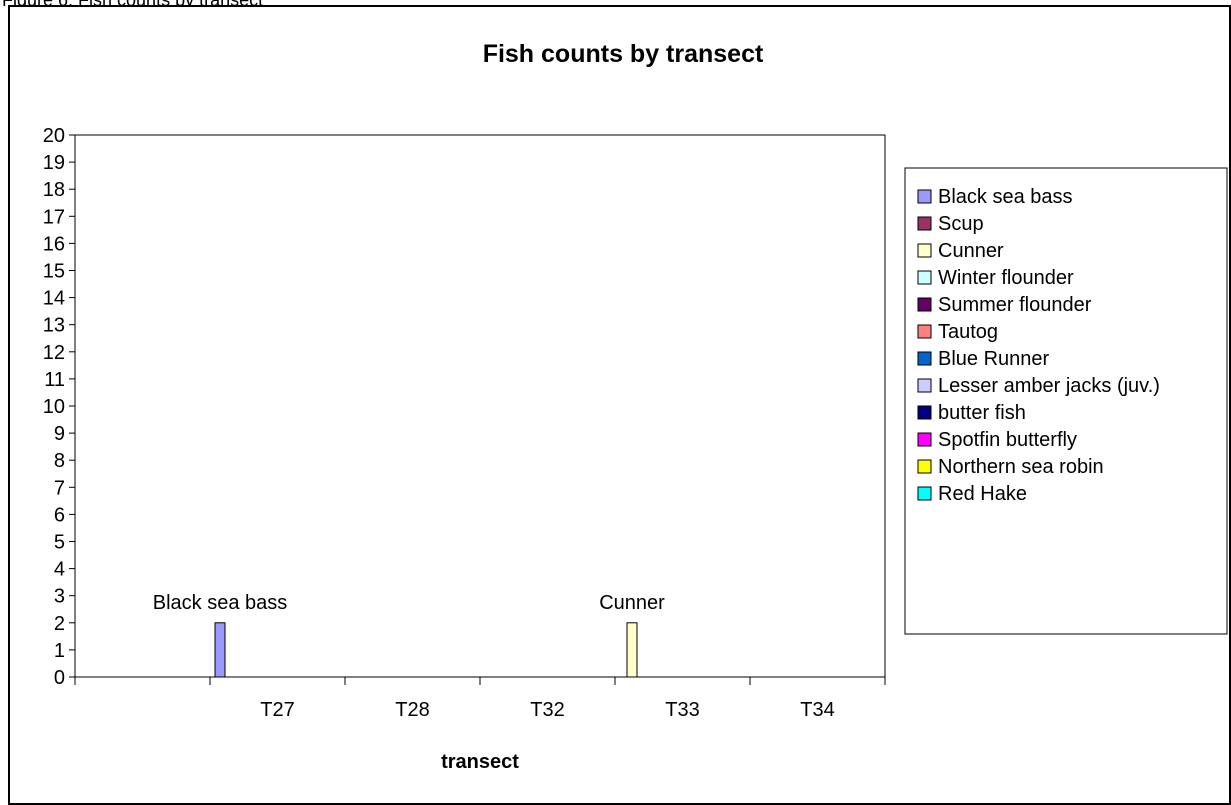  Describe the element at coordinates (59, 651) in the screenshot. I see `y-tick-label: 1` at that location.